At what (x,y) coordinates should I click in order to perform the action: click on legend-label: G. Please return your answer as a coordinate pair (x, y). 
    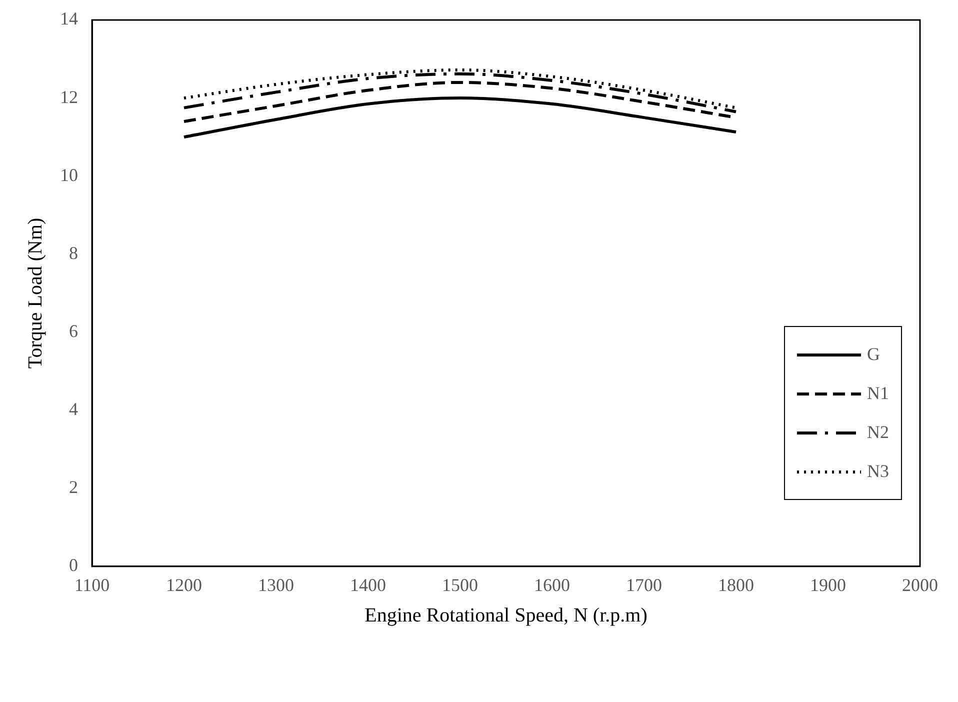
    Looking at the image, I should click on (873, 355).